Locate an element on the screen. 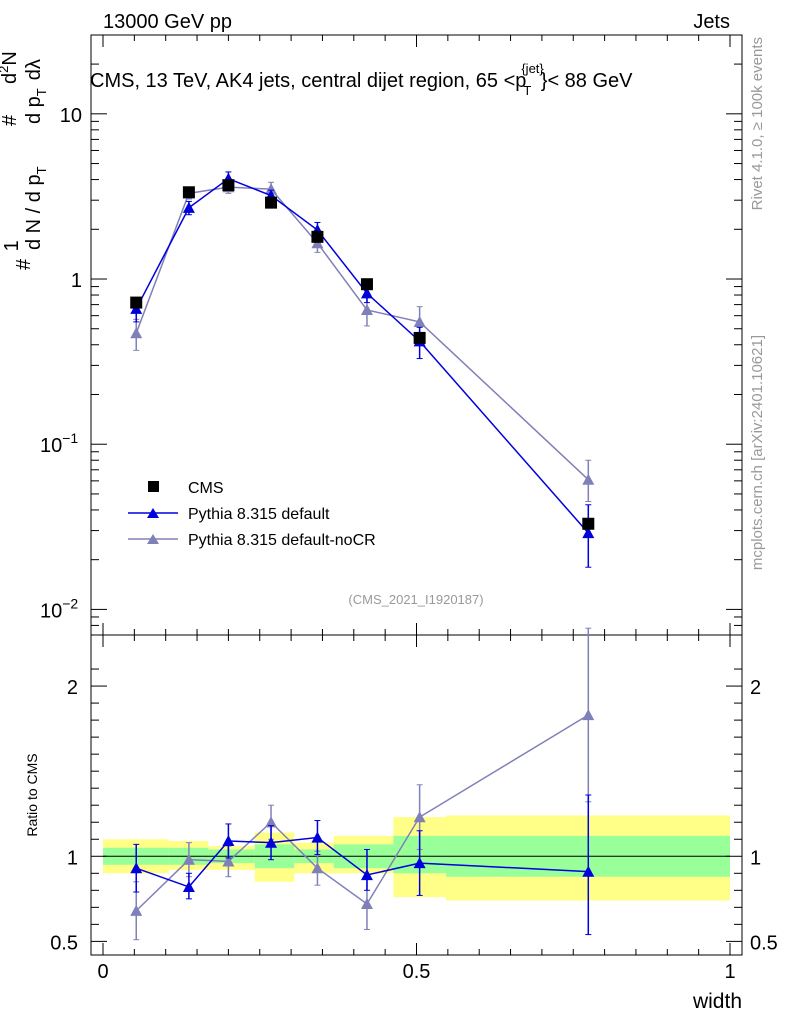  ylabel-n: N is located at coordinates (10, 58).